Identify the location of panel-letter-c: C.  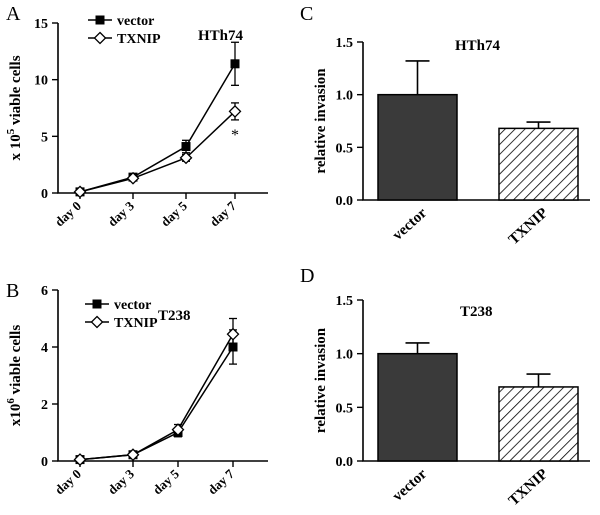
(306, 14).